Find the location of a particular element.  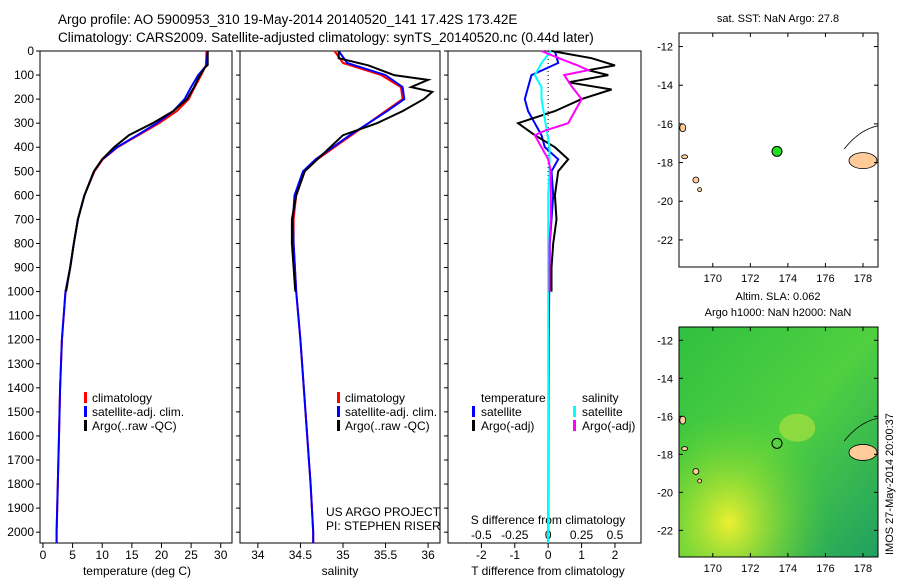

series-t-argo-adj- is located at coordinates (565, 171).